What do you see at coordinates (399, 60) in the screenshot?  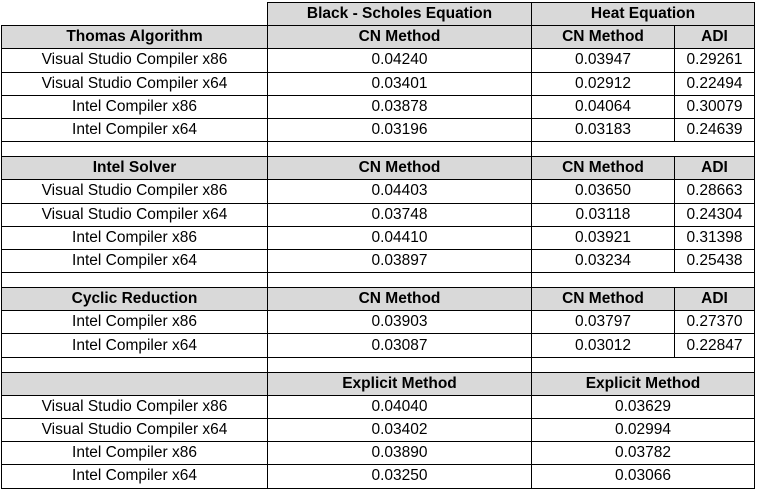 I see `value-cell: 0.04240` at bounding box center [399, 60].